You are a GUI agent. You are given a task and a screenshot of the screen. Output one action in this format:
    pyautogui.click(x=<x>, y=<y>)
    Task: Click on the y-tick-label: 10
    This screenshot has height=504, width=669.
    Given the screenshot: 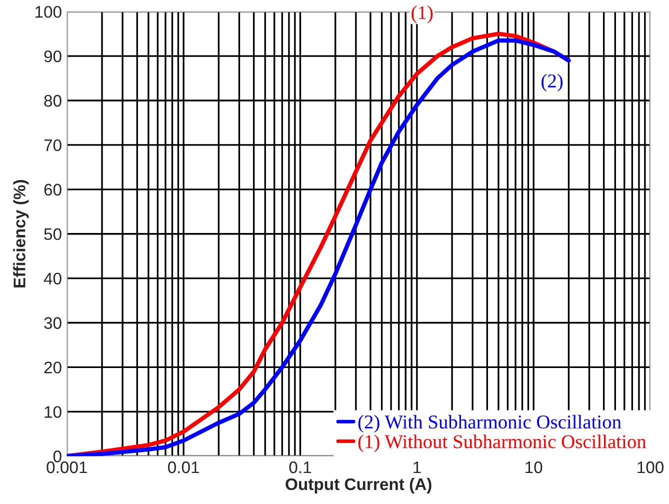 What is the action you would take?
    pyautogui.click(x=53, y=412)
    